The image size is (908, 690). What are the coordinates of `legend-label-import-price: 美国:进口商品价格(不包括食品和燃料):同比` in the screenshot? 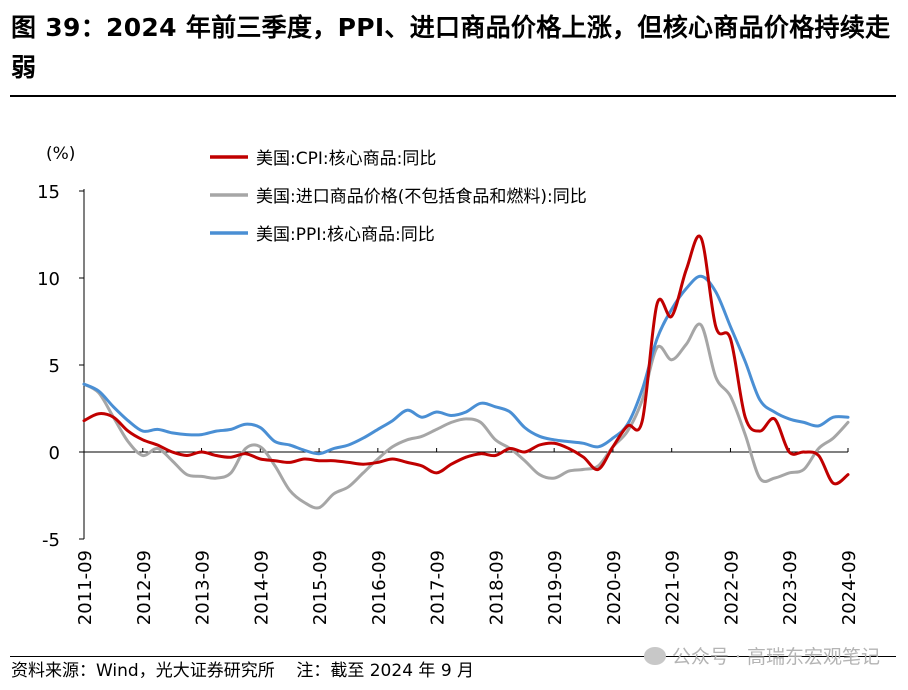 It's located at (421, 197).